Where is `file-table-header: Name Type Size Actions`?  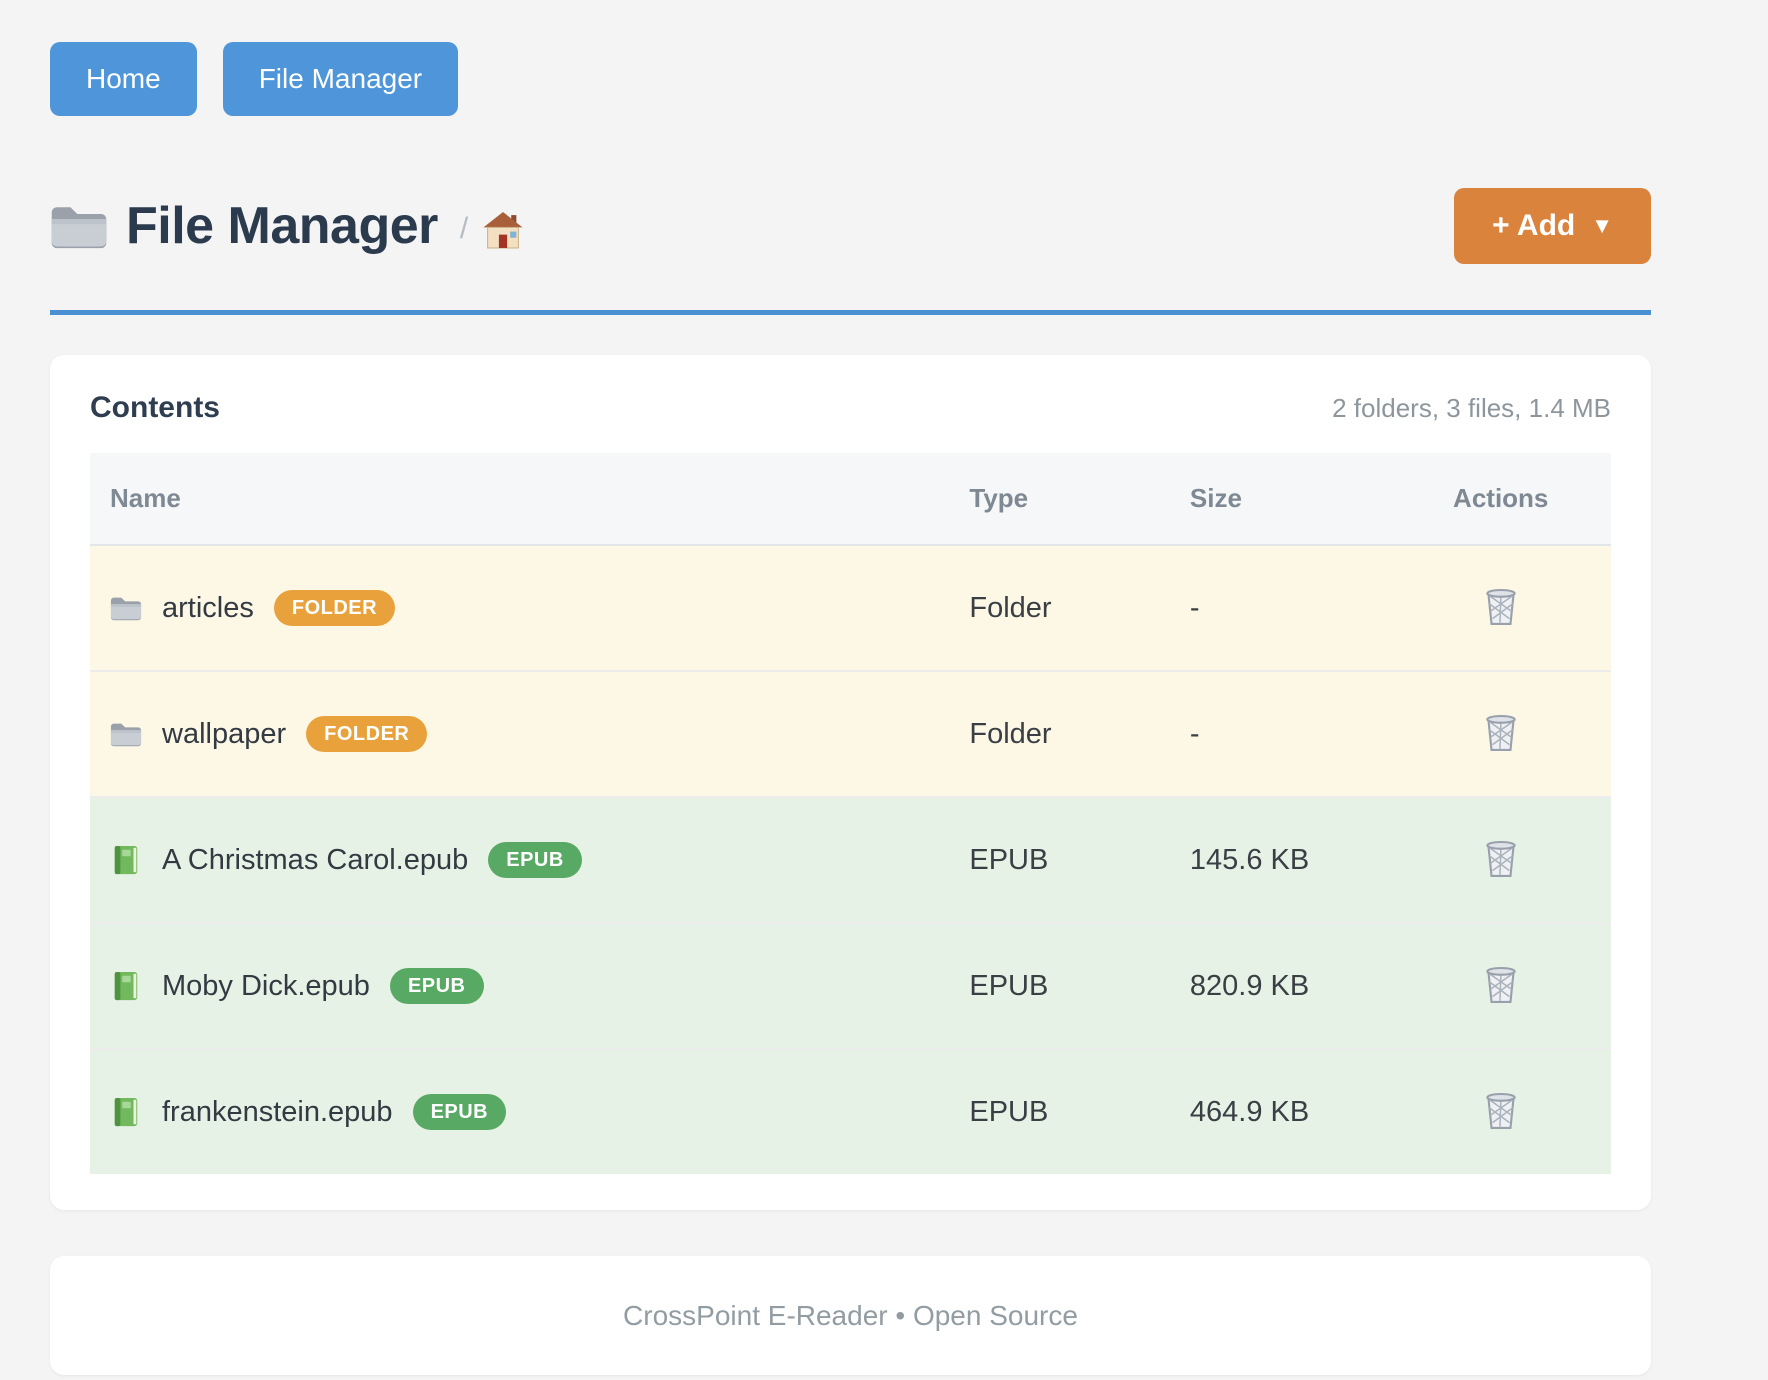
file-table-header: Name Type Size Actions is located at coordinates (850, 499).